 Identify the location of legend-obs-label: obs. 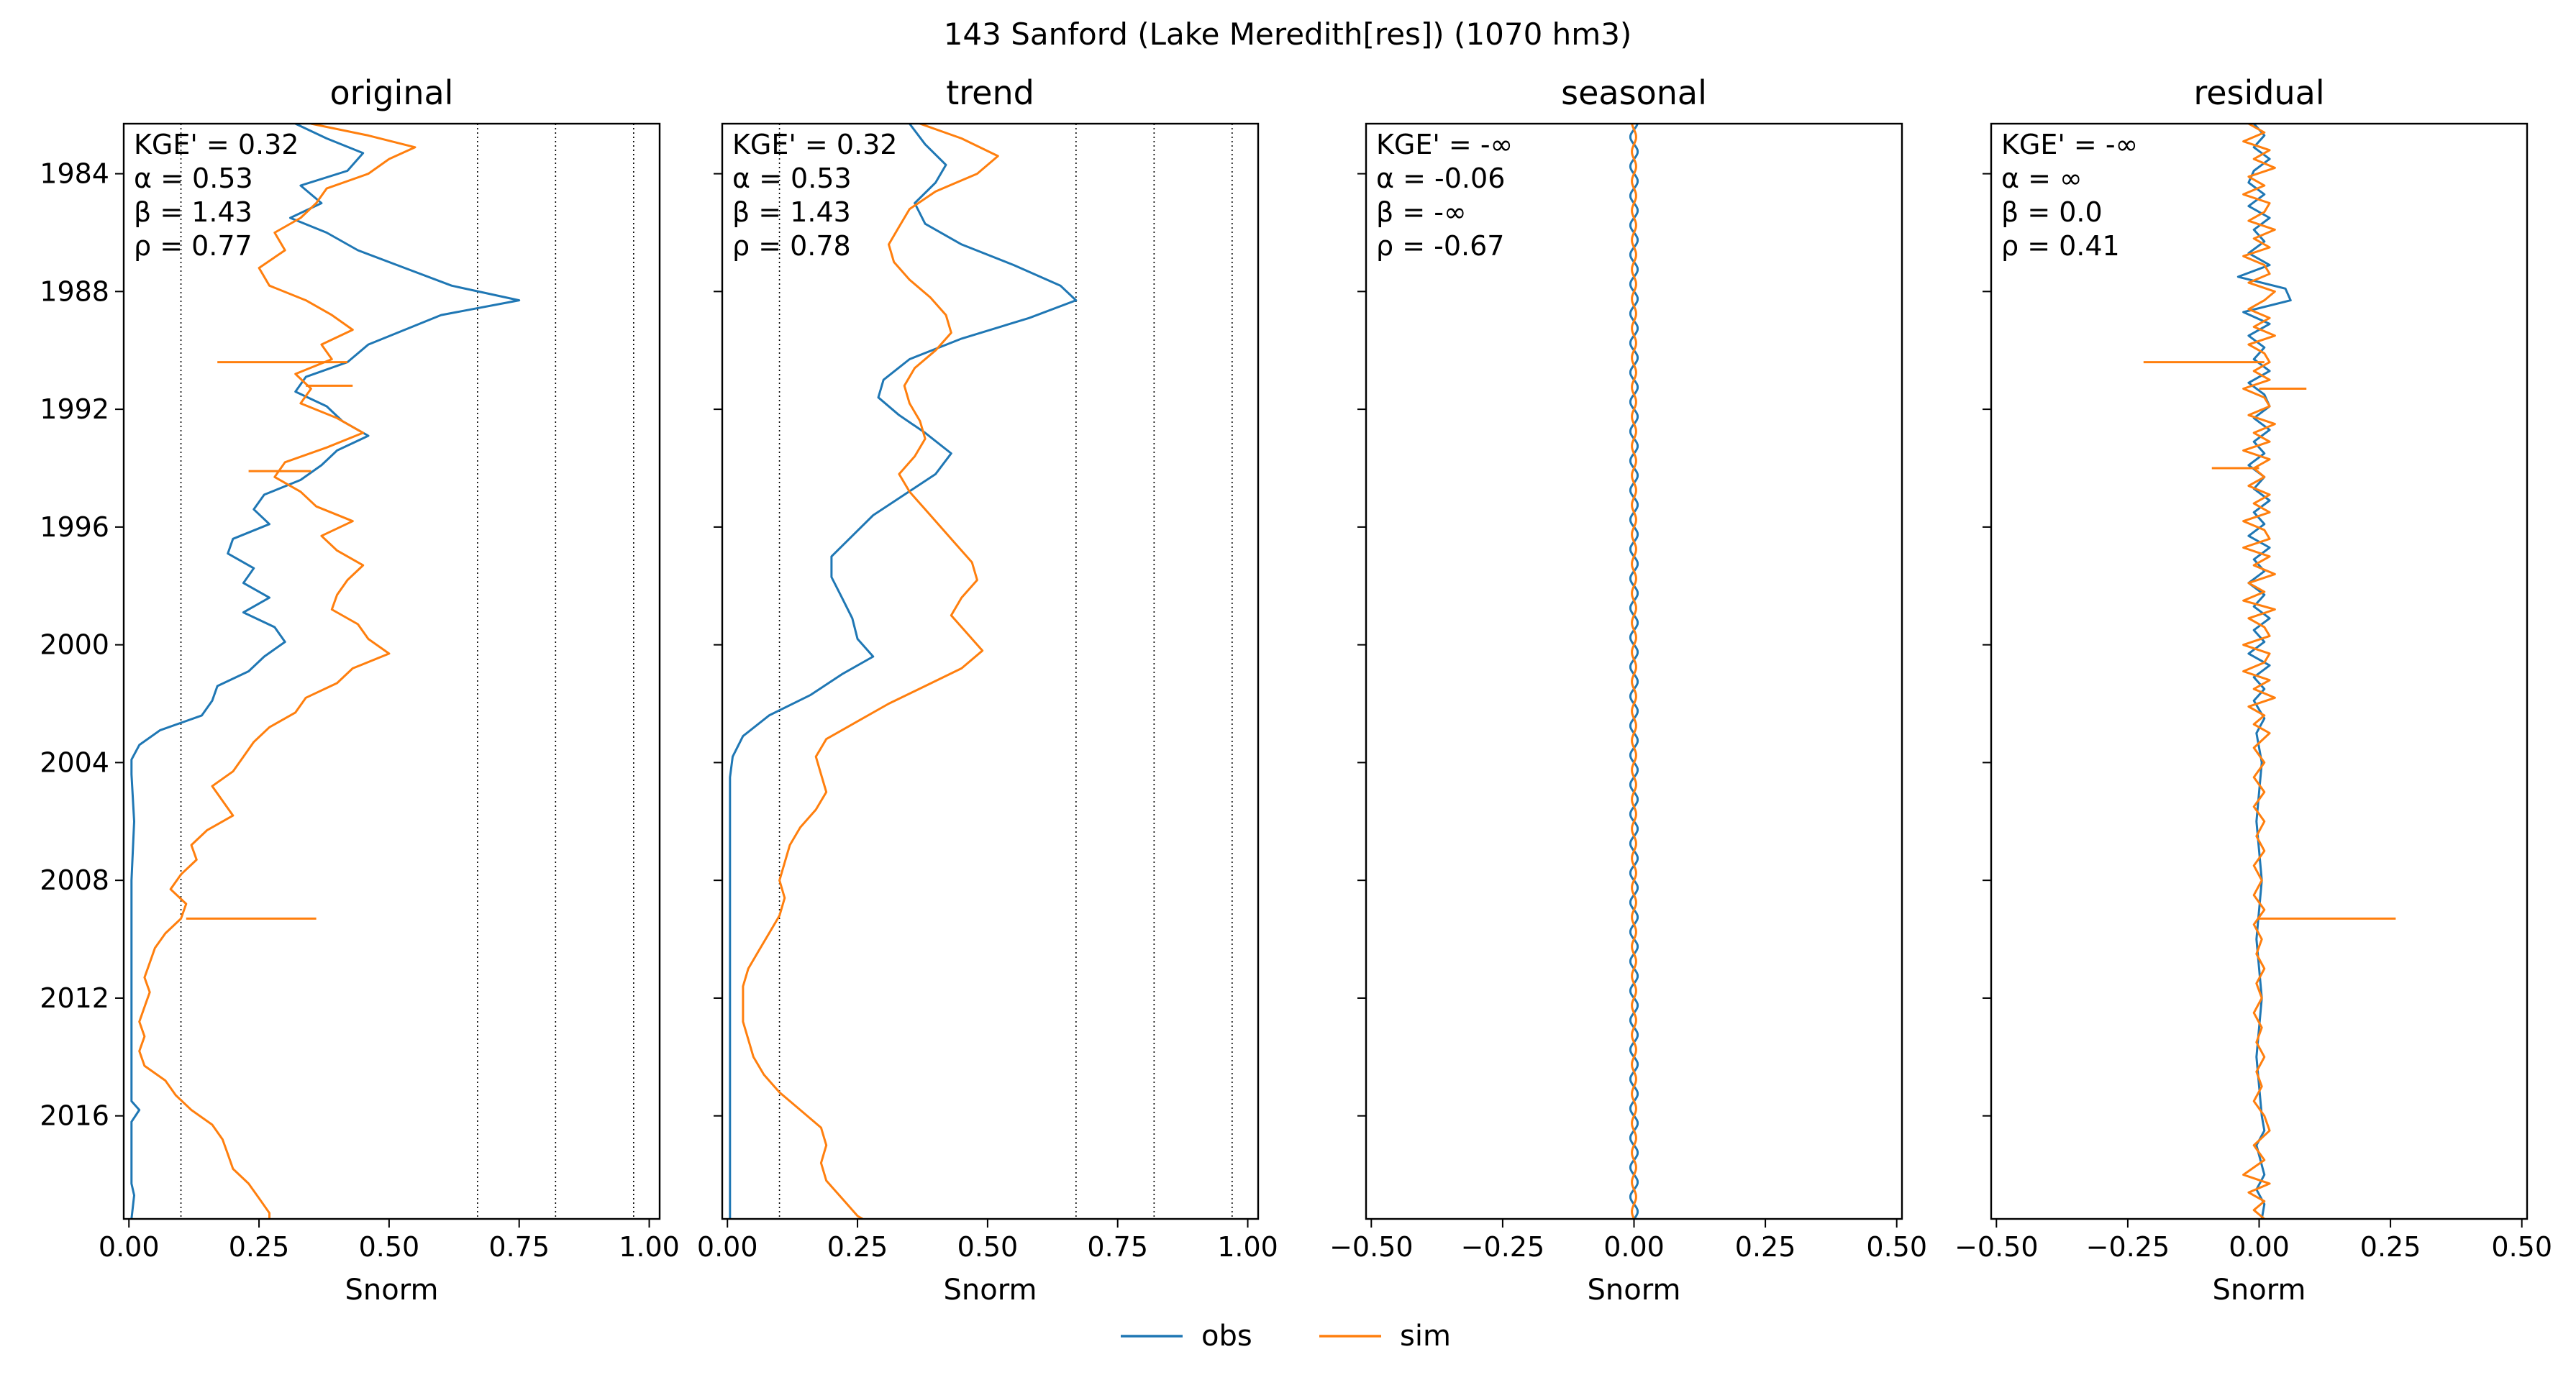
(1226, 1336).